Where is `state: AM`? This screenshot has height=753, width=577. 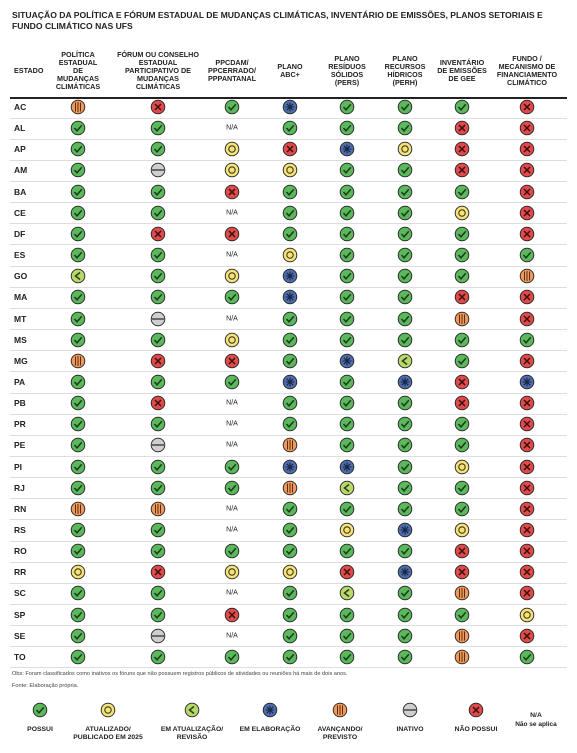 state: AM is located at coordinates (21, 170).